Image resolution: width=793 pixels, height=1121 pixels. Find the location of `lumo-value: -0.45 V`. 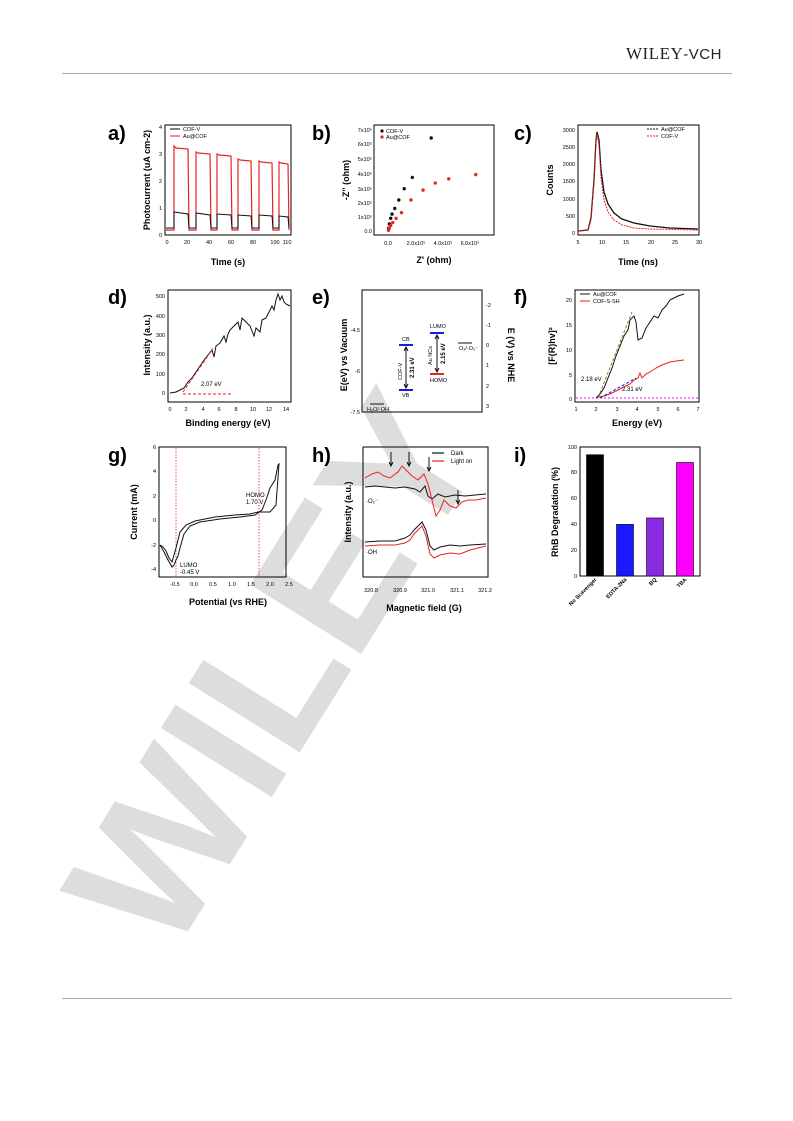

lumo-value: -0.45 V is located at coordinates (189, 573).